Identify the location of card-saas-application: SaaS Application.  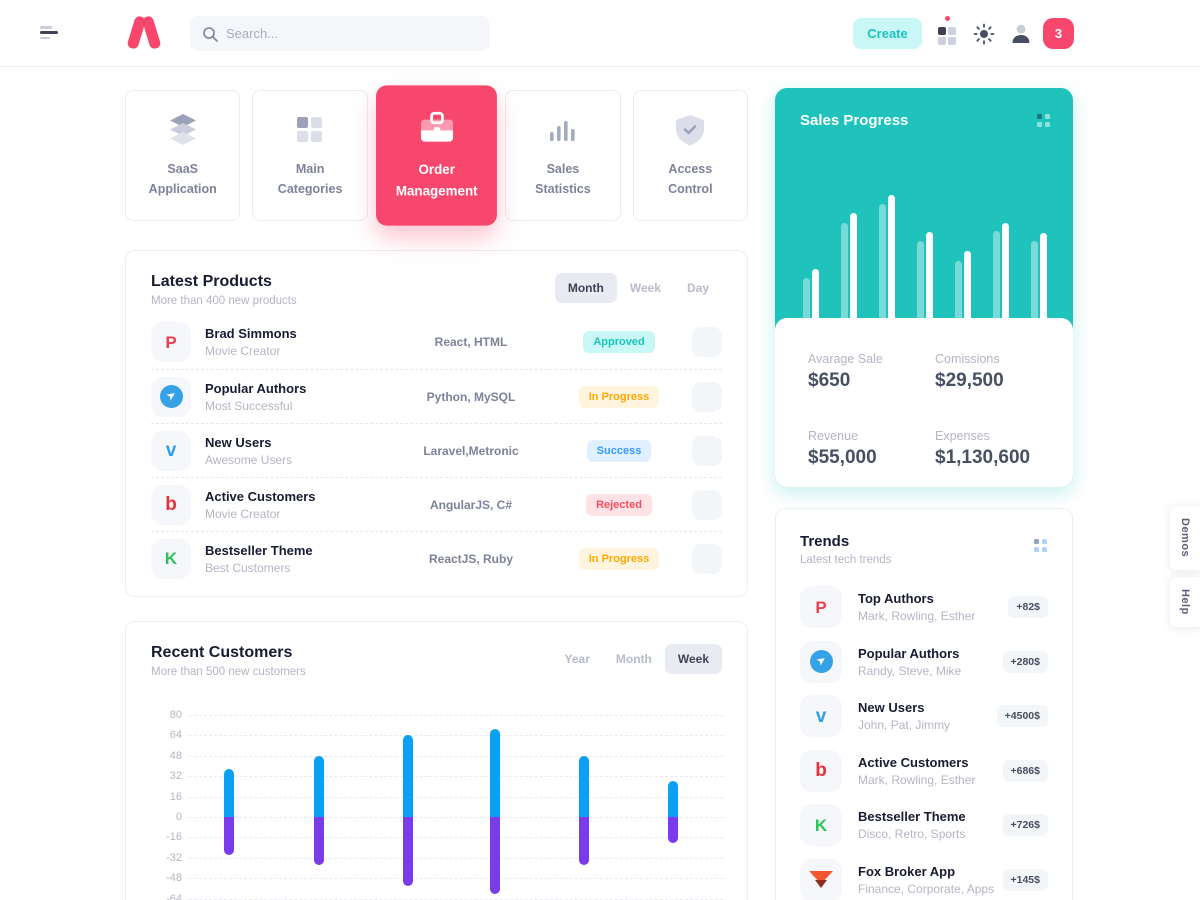
(183, 155).